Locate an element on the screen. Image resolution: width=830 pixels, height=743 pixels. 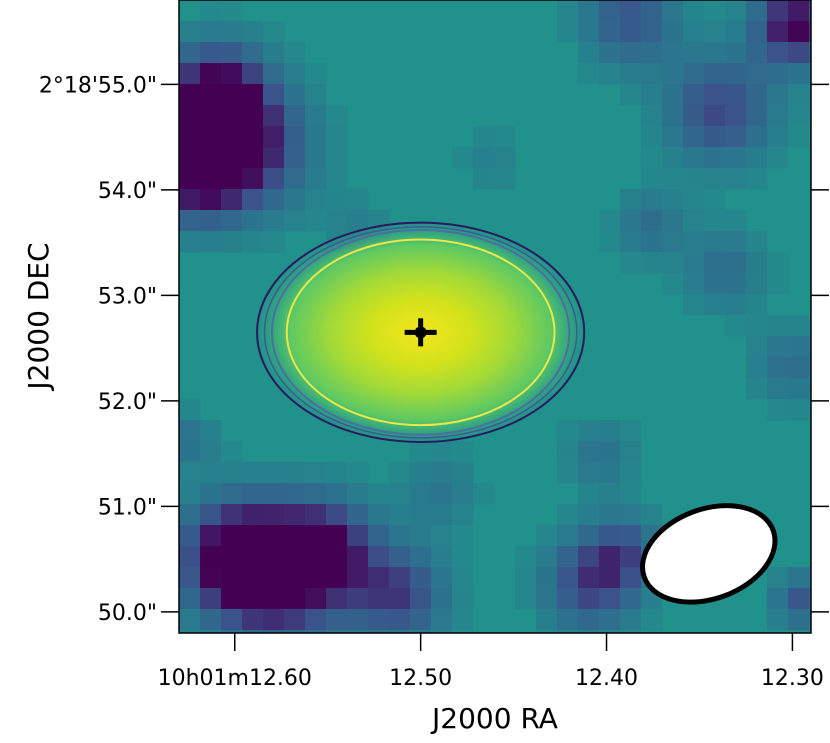
contour-inner is located at coordinates (420, 332).